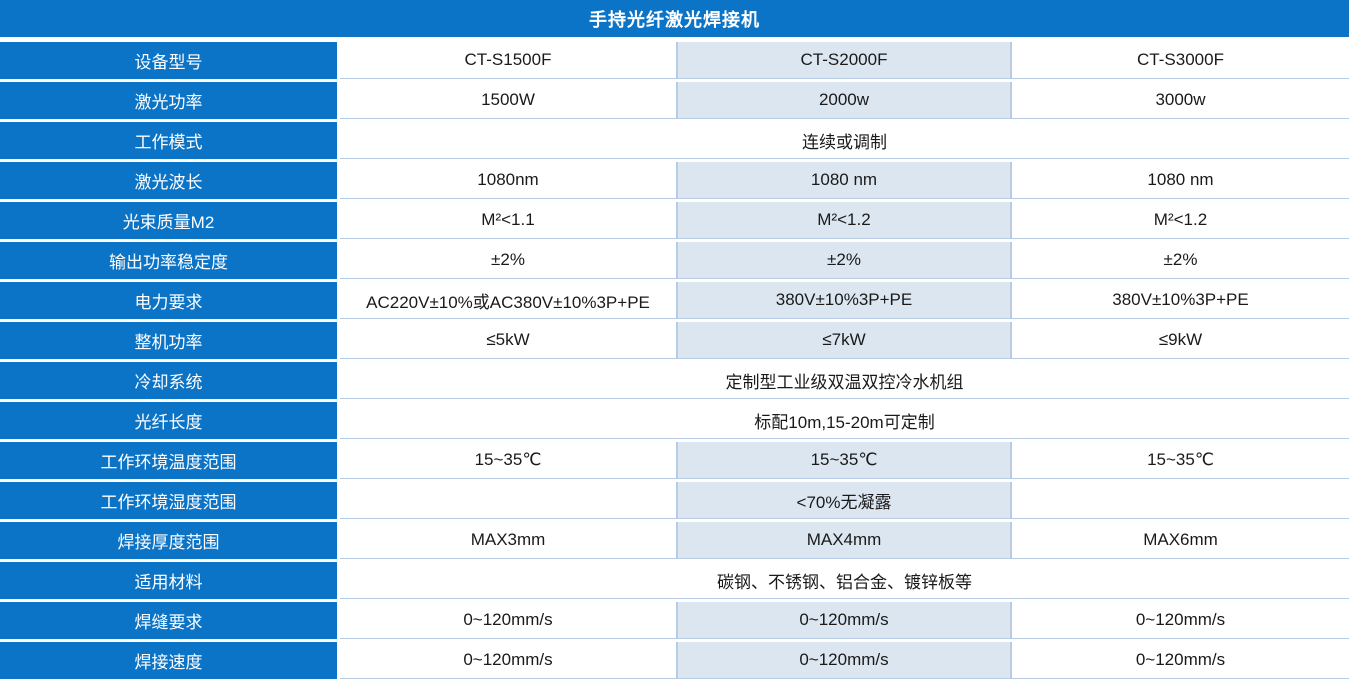 The width and height of the screenshot is (1349, 681). Describe the element at coordinates (168, 140) in the screenshot. I see `row-header-cell: 工作模式` at that location.